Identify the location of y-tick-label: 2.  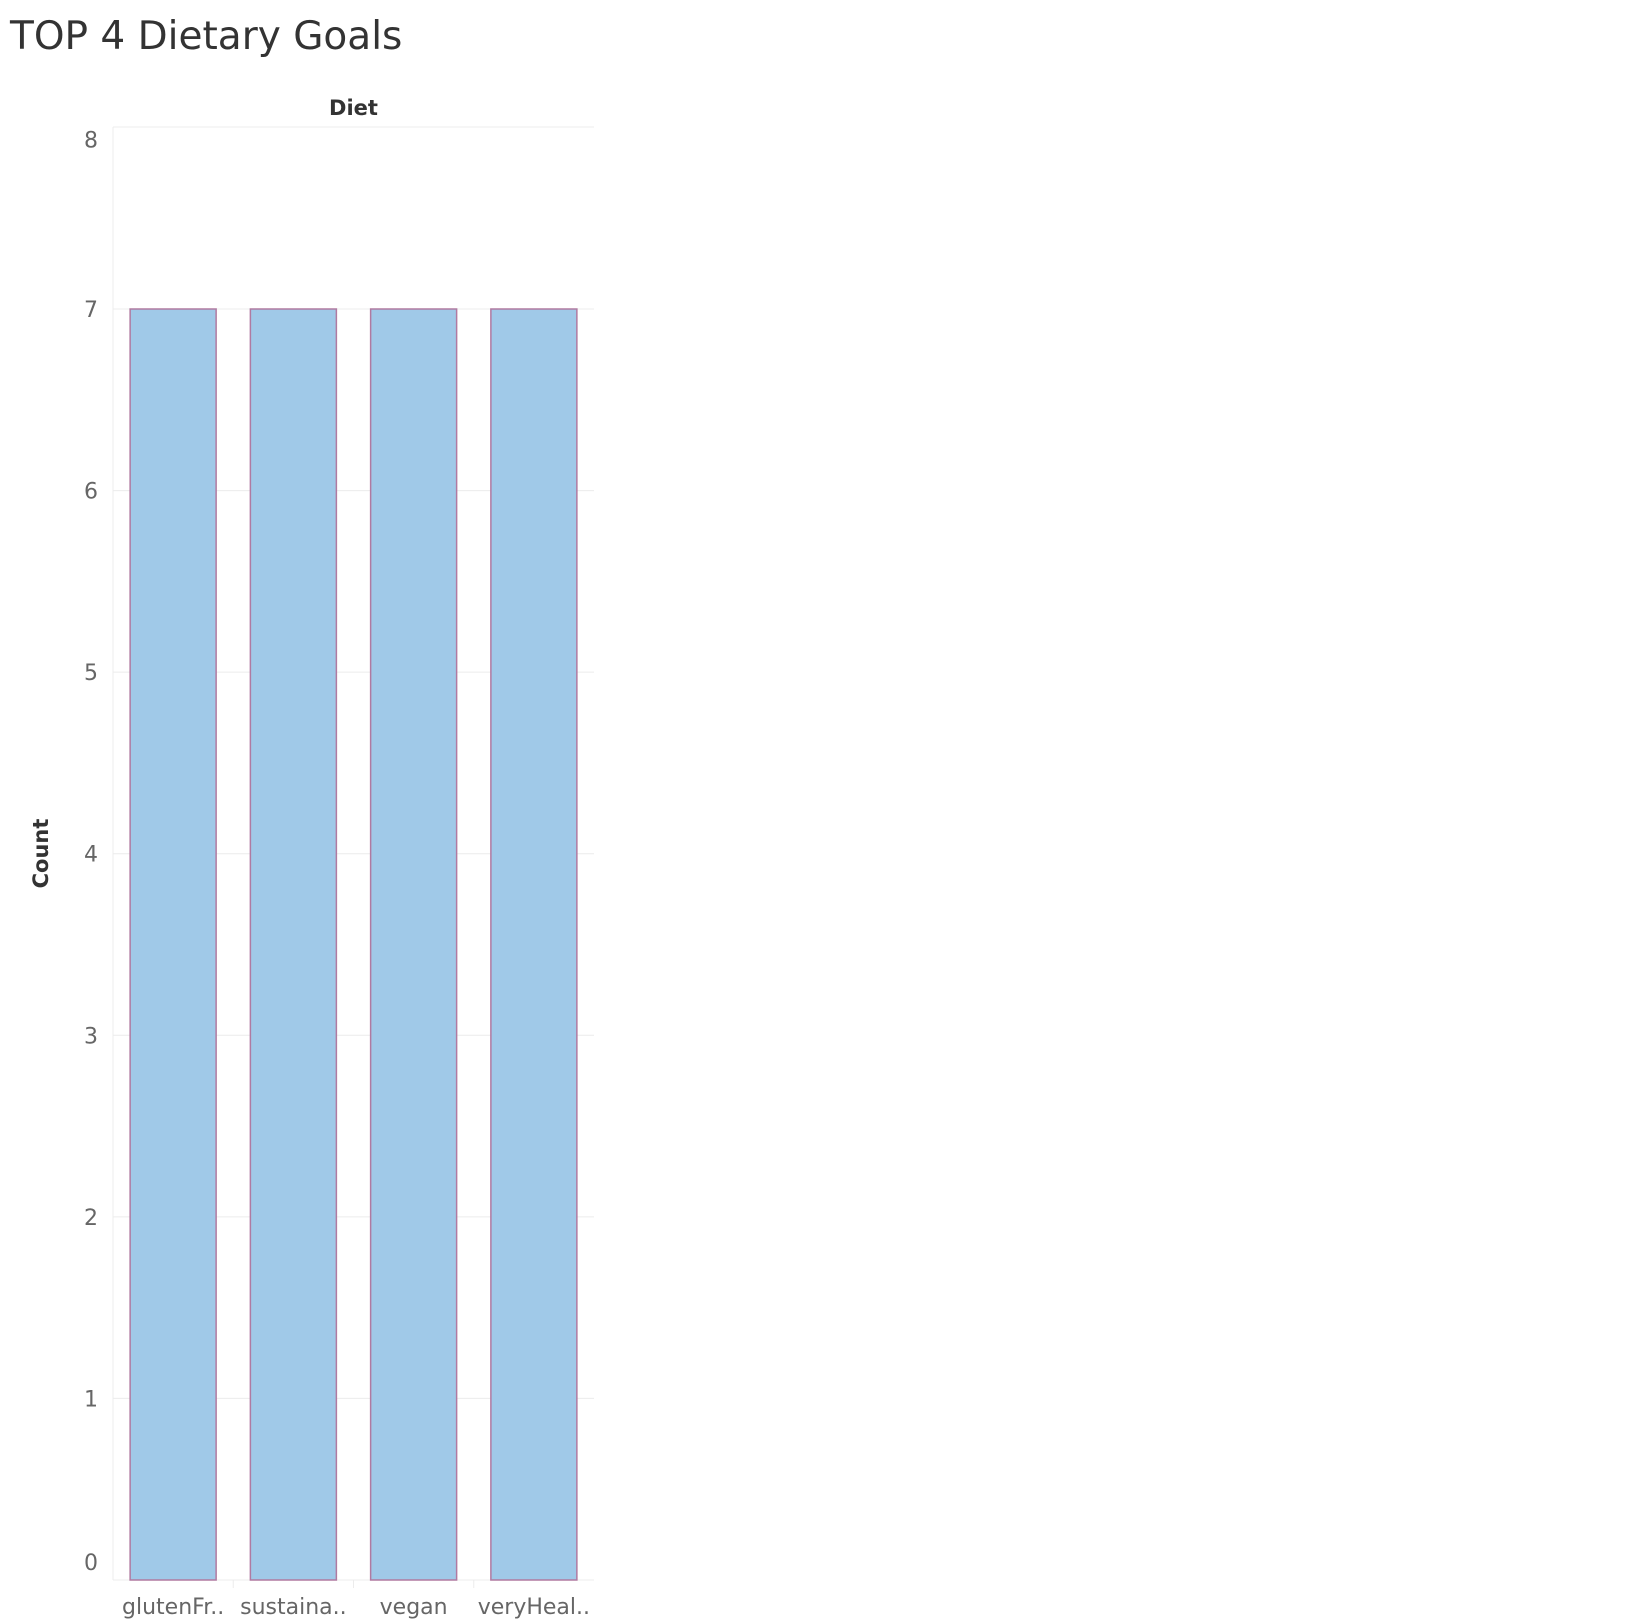
(91, 1218).